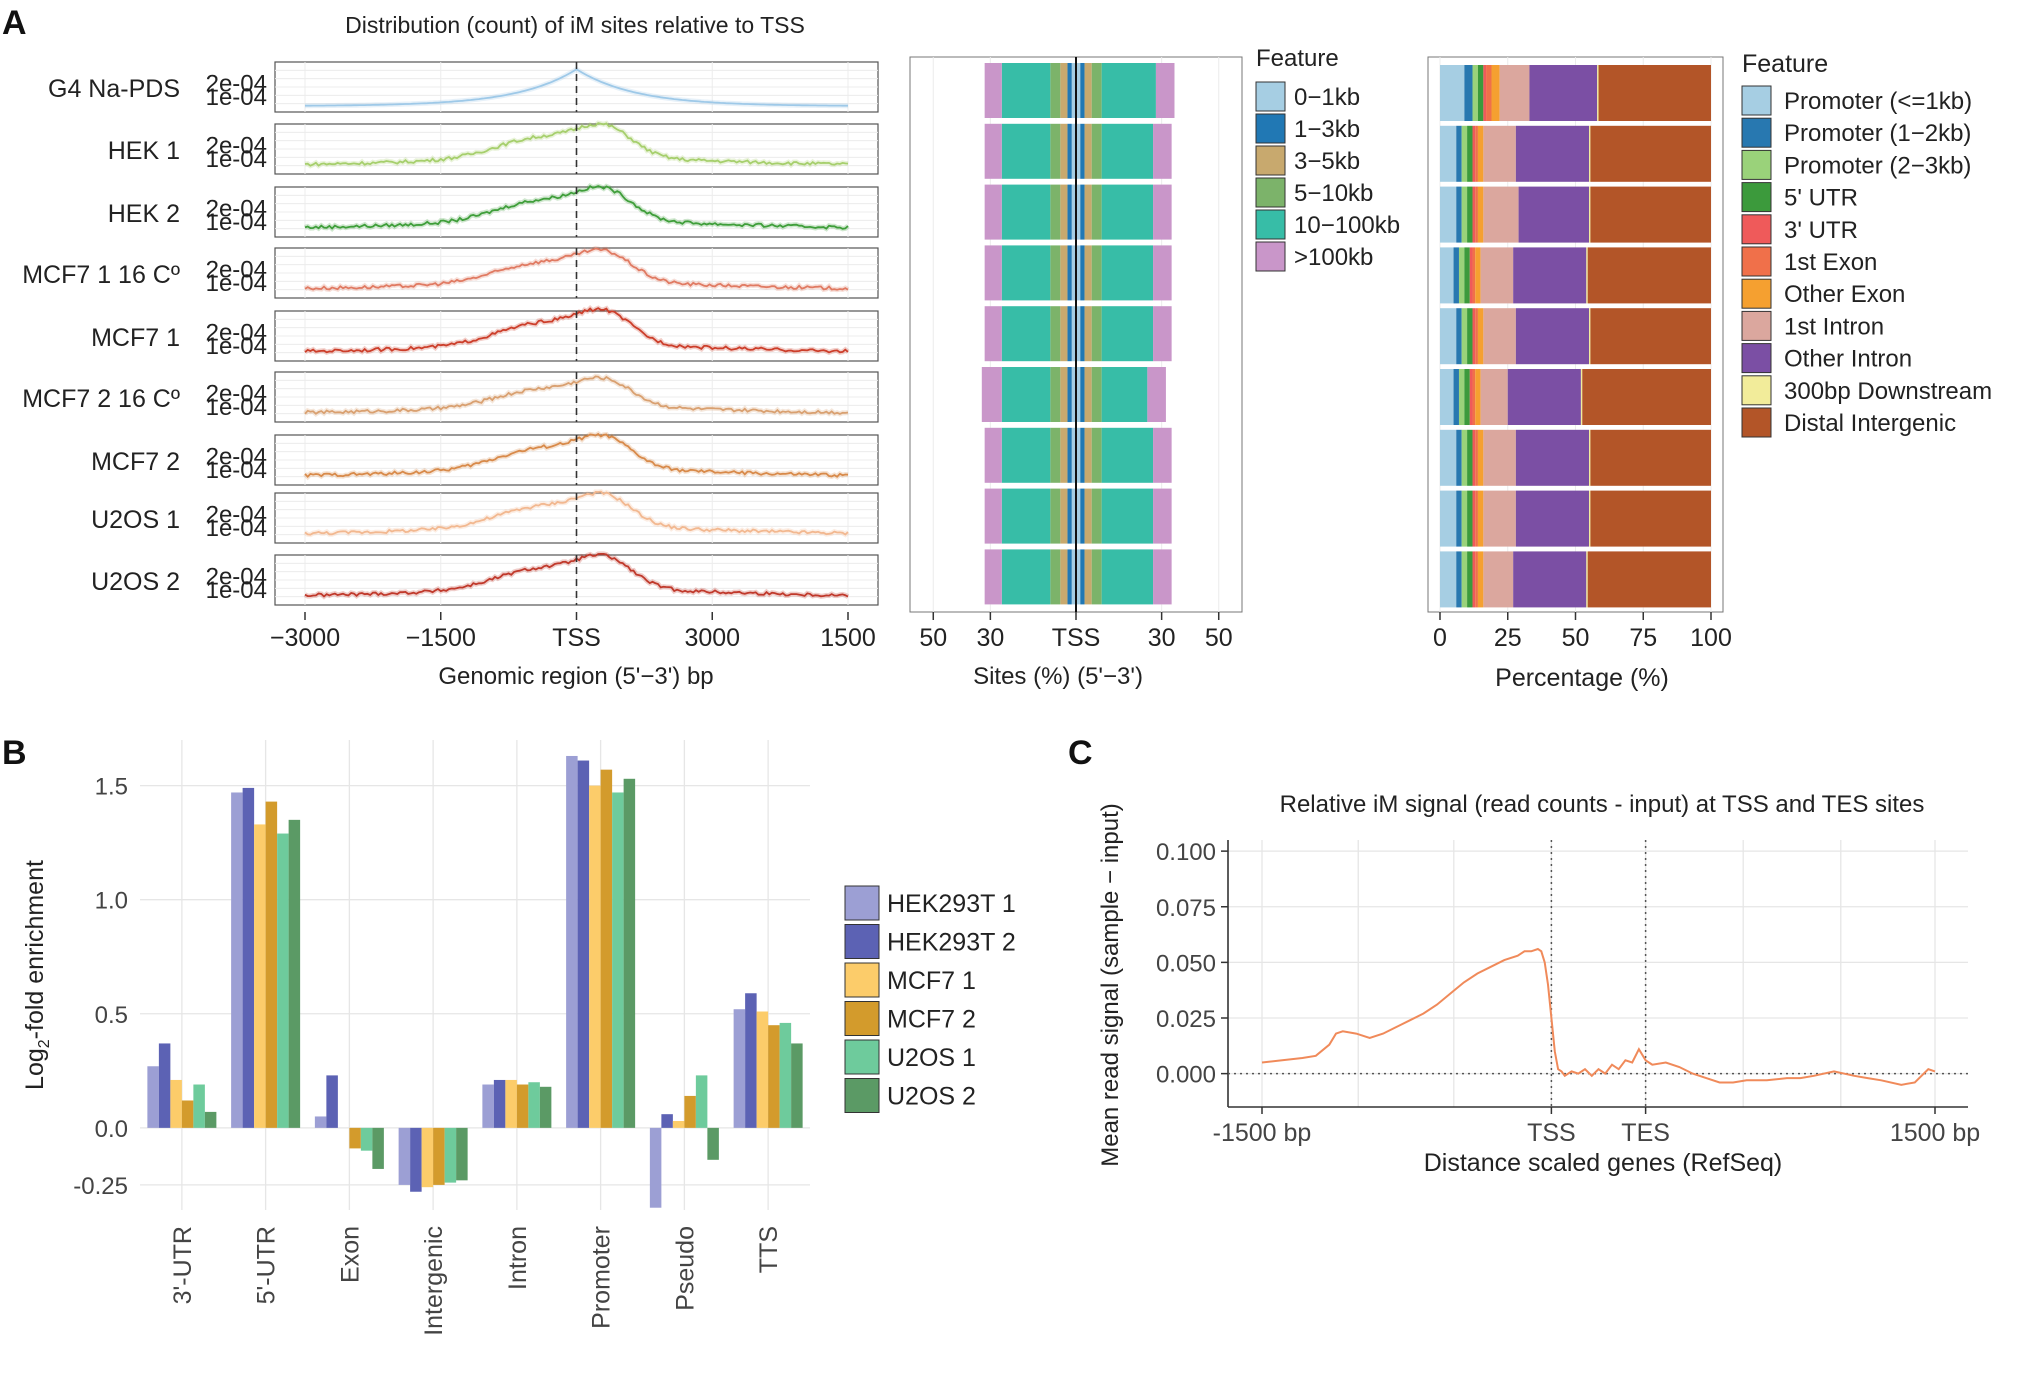  What do you see at coordinates (1830, 262) in the screenshot?
I see `a3-legend-label: 1st Exon` at bounding box center [1830, 262].